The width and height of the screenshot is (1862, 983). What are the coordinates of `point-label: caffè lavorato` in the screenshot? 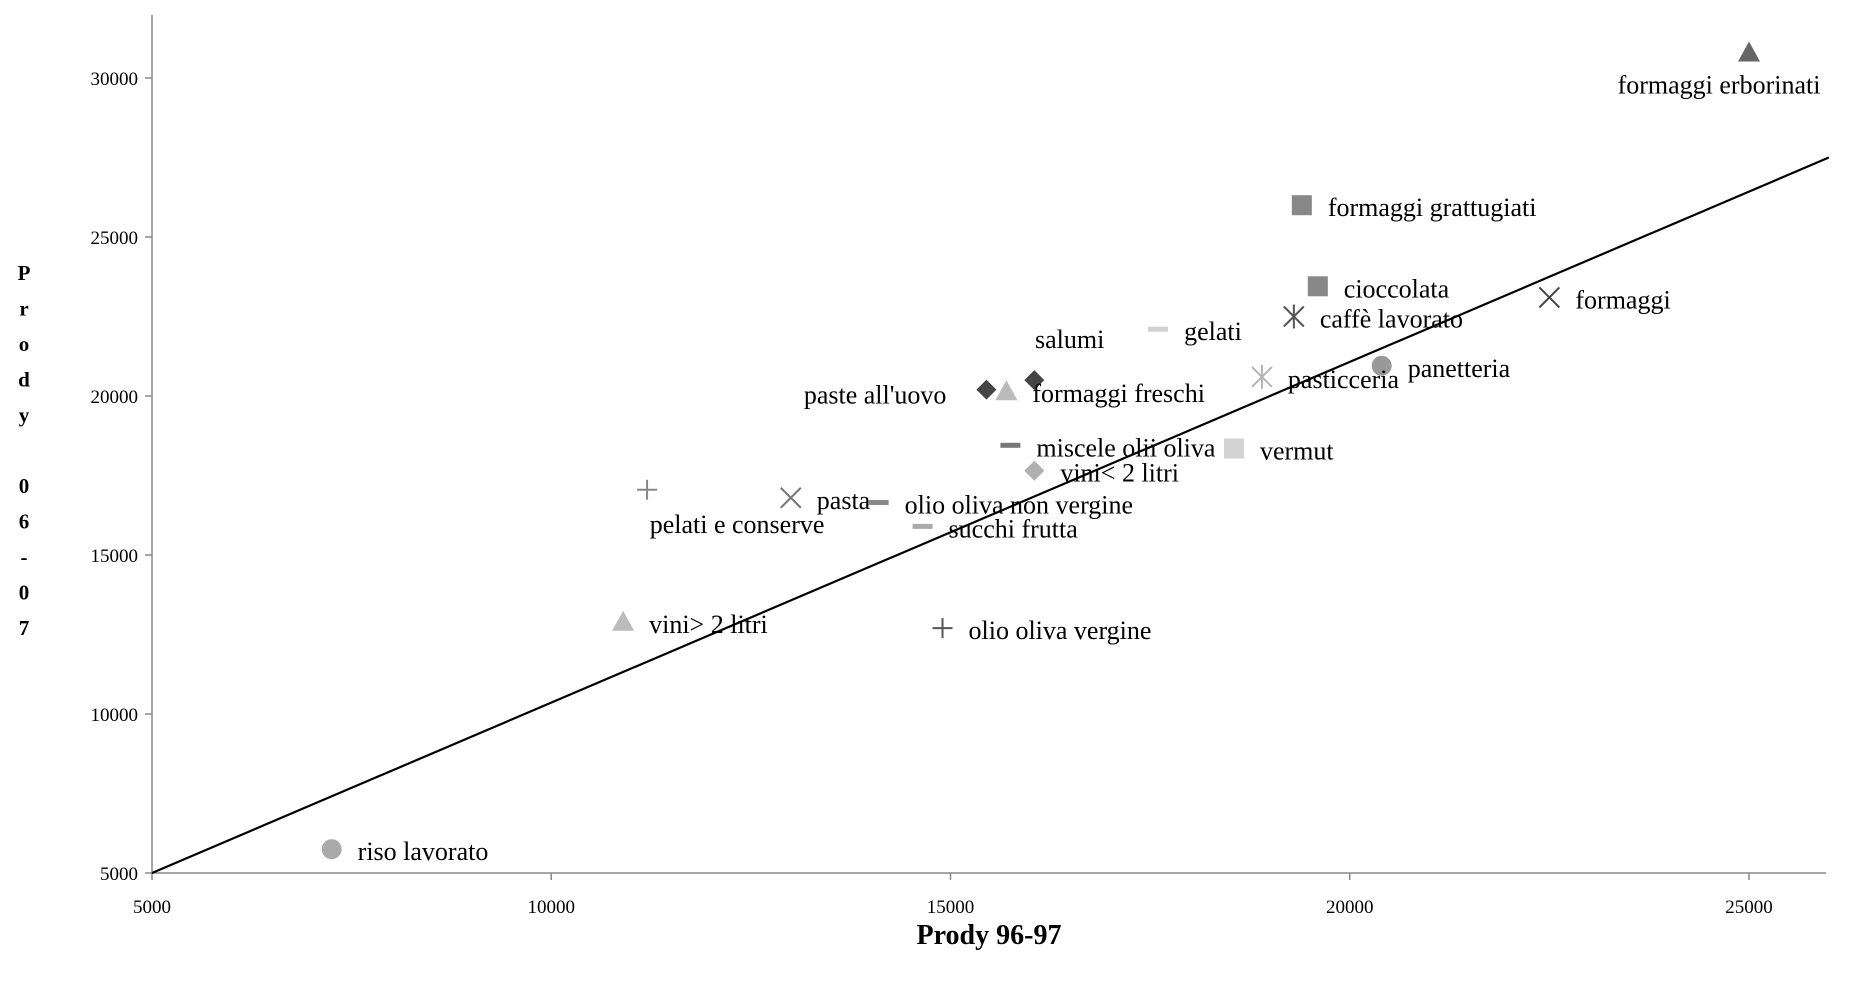 It's located at (1391, 319).